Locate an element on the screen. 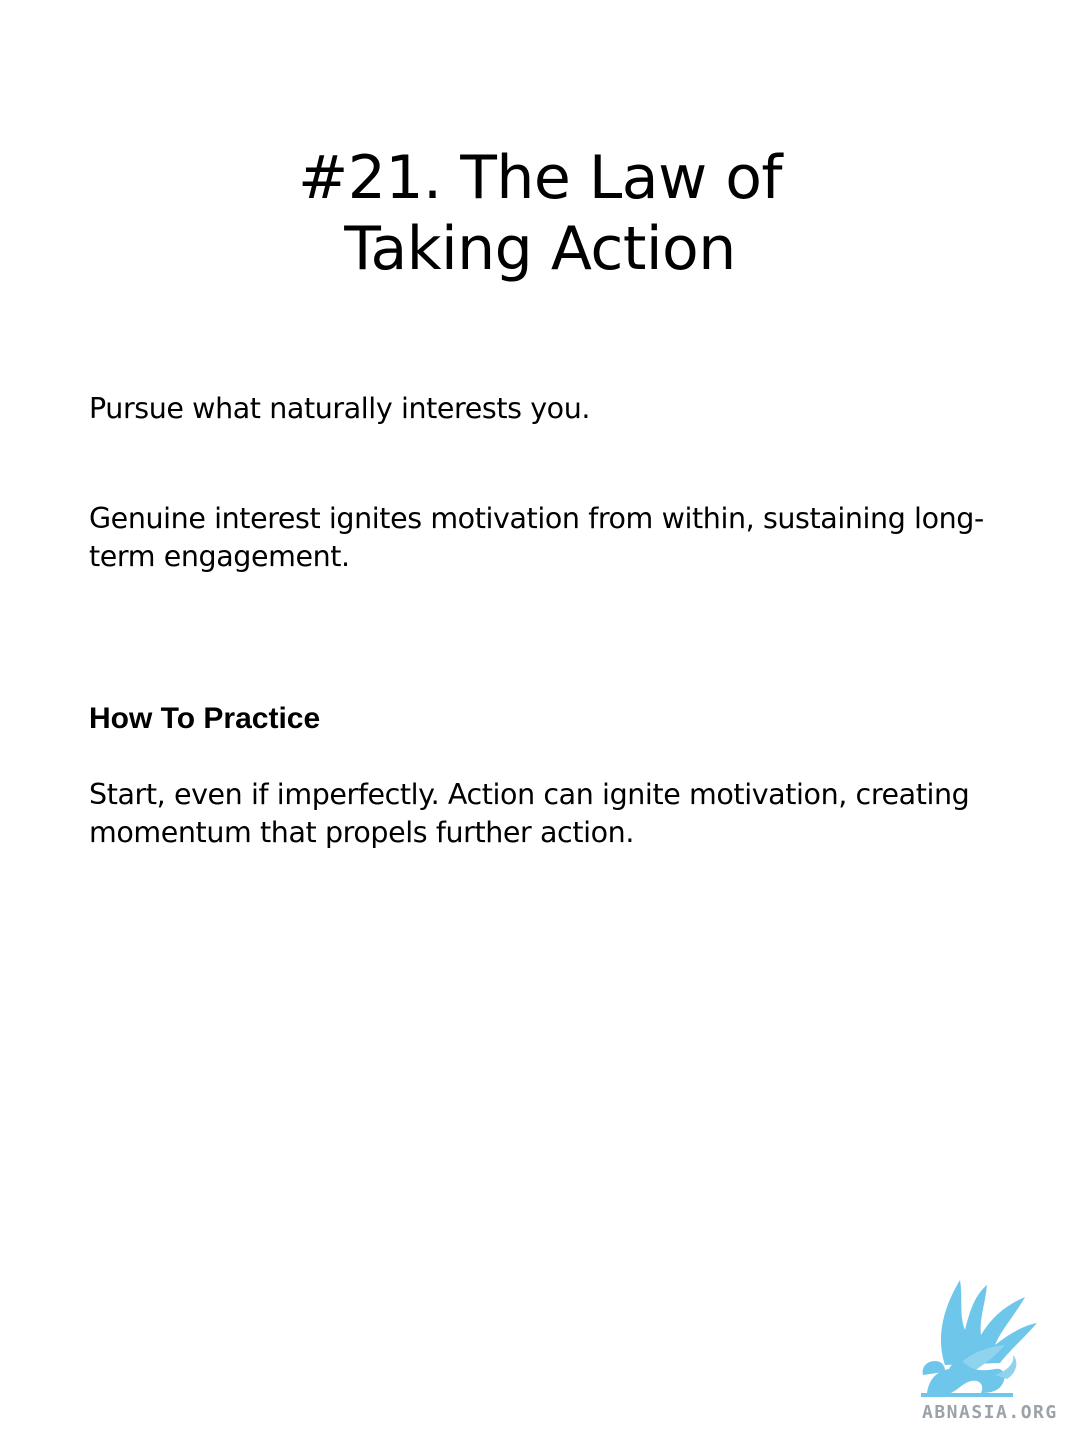  griffin-icon is located at coordinates (995, 1350).